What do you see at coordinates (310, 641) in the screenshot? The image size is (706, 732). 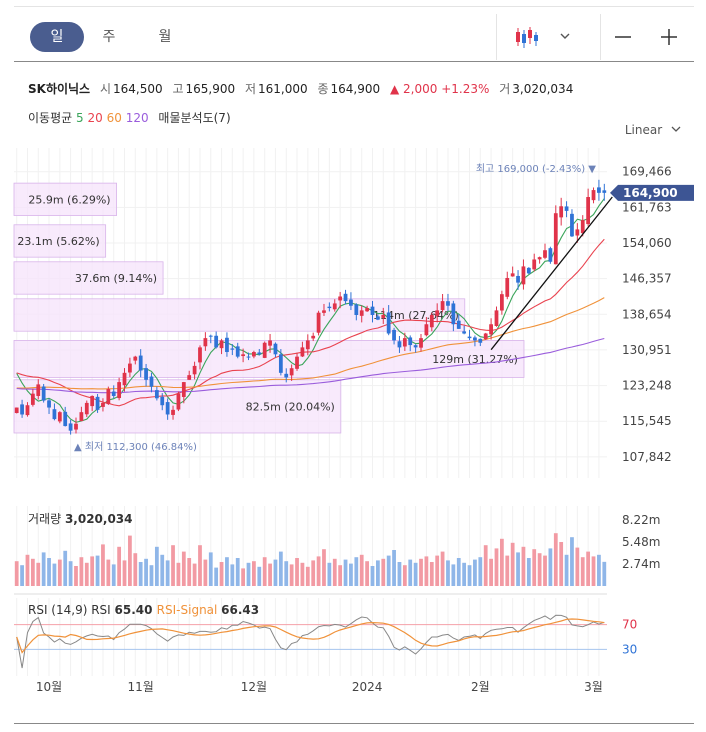 I see `rsi-line` at bounding box center [310, 641].